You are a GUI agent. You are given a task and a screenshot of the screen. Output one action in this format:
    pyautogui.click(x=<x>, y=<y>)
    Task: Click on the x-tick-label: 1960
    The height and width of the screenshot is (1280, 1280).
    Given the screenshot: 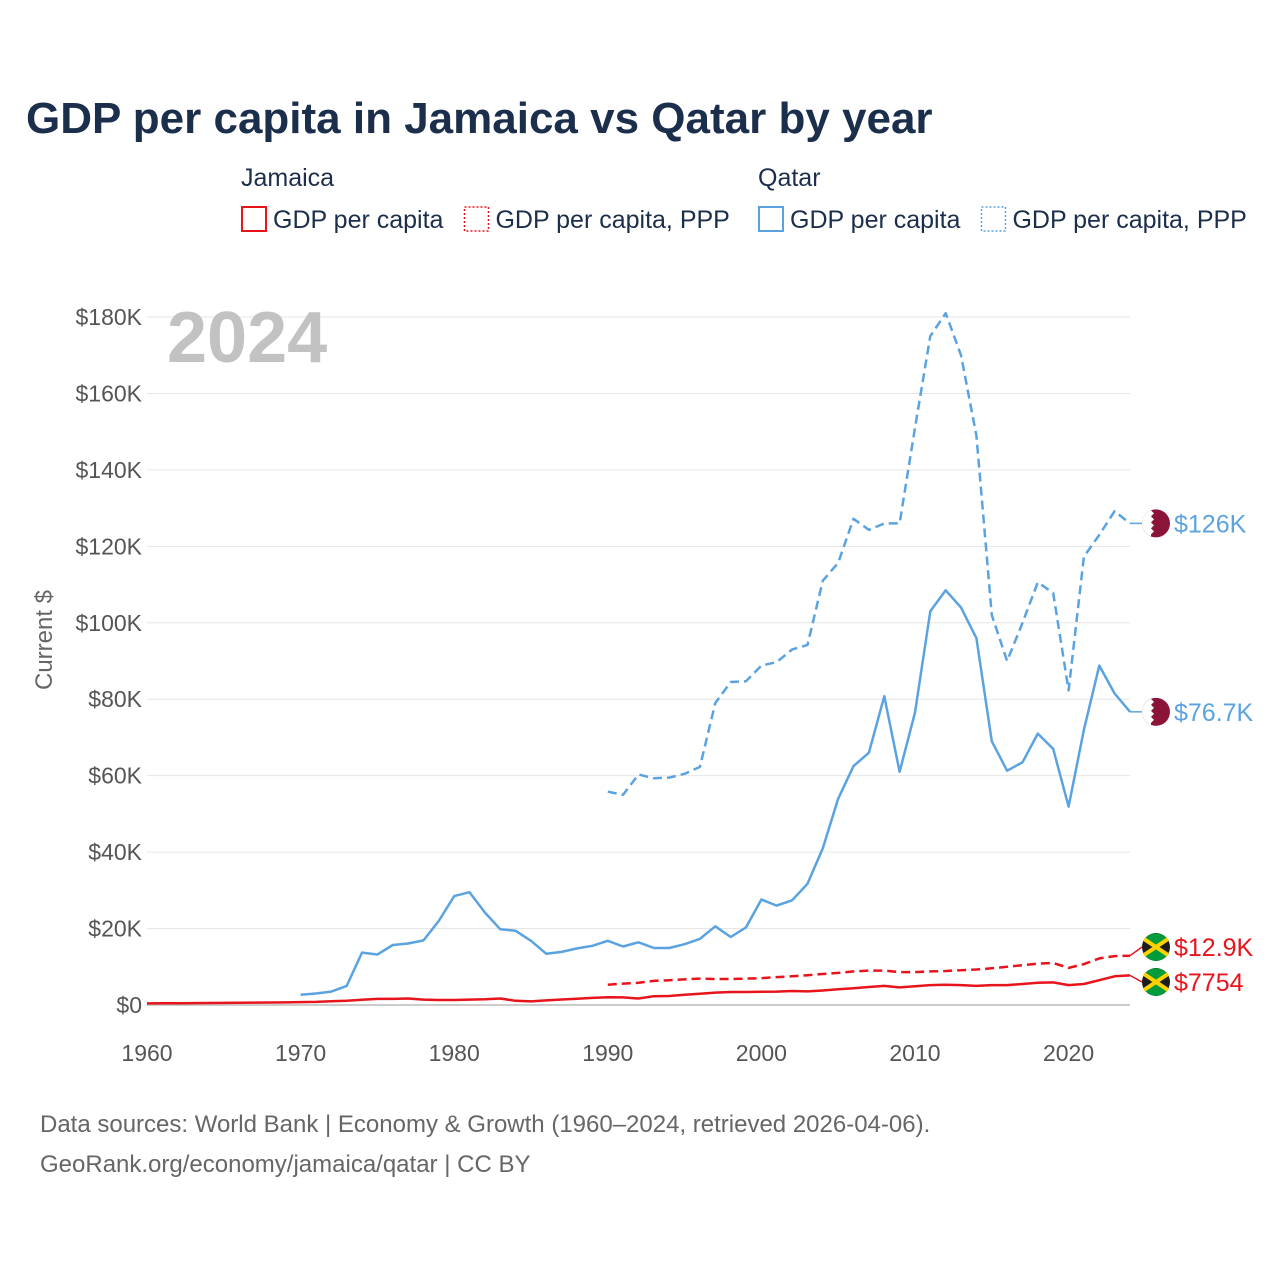 What is the action you would take?
    pyautogui.click(x=146, y=1053)
    